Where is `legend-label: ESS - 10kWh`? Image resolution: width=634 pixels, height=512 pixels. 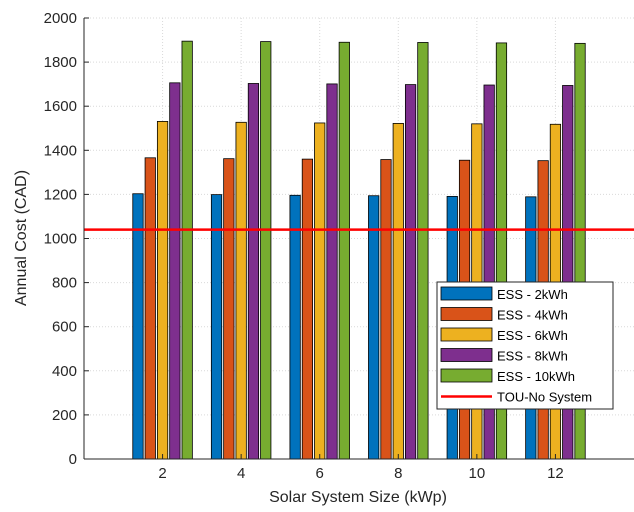 legend-label: ESS - 10kWh is located at coordinates (536, 376).